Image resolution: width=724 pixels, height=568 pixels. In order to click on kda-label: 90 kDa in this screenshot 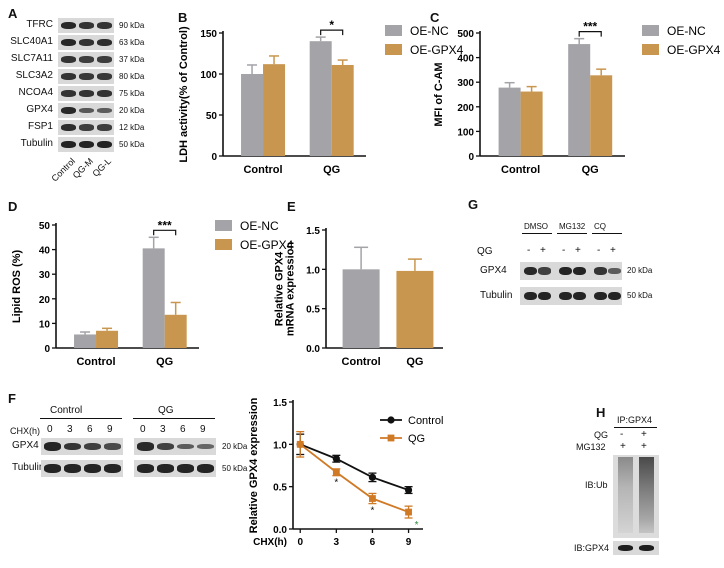, I will do `click(132, 25)`.